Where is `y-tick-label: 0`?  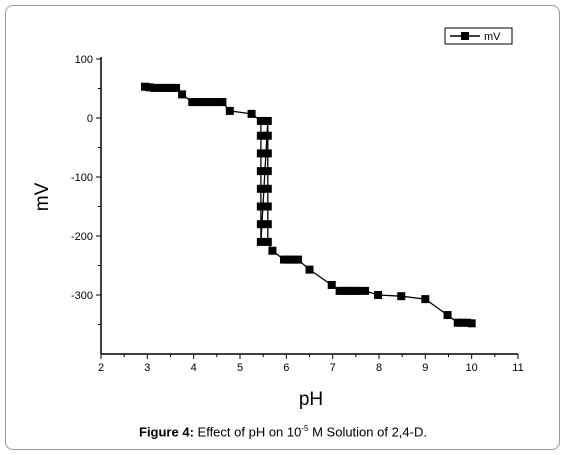 y-tick-label: 0 is located at coordinates (90, 119).